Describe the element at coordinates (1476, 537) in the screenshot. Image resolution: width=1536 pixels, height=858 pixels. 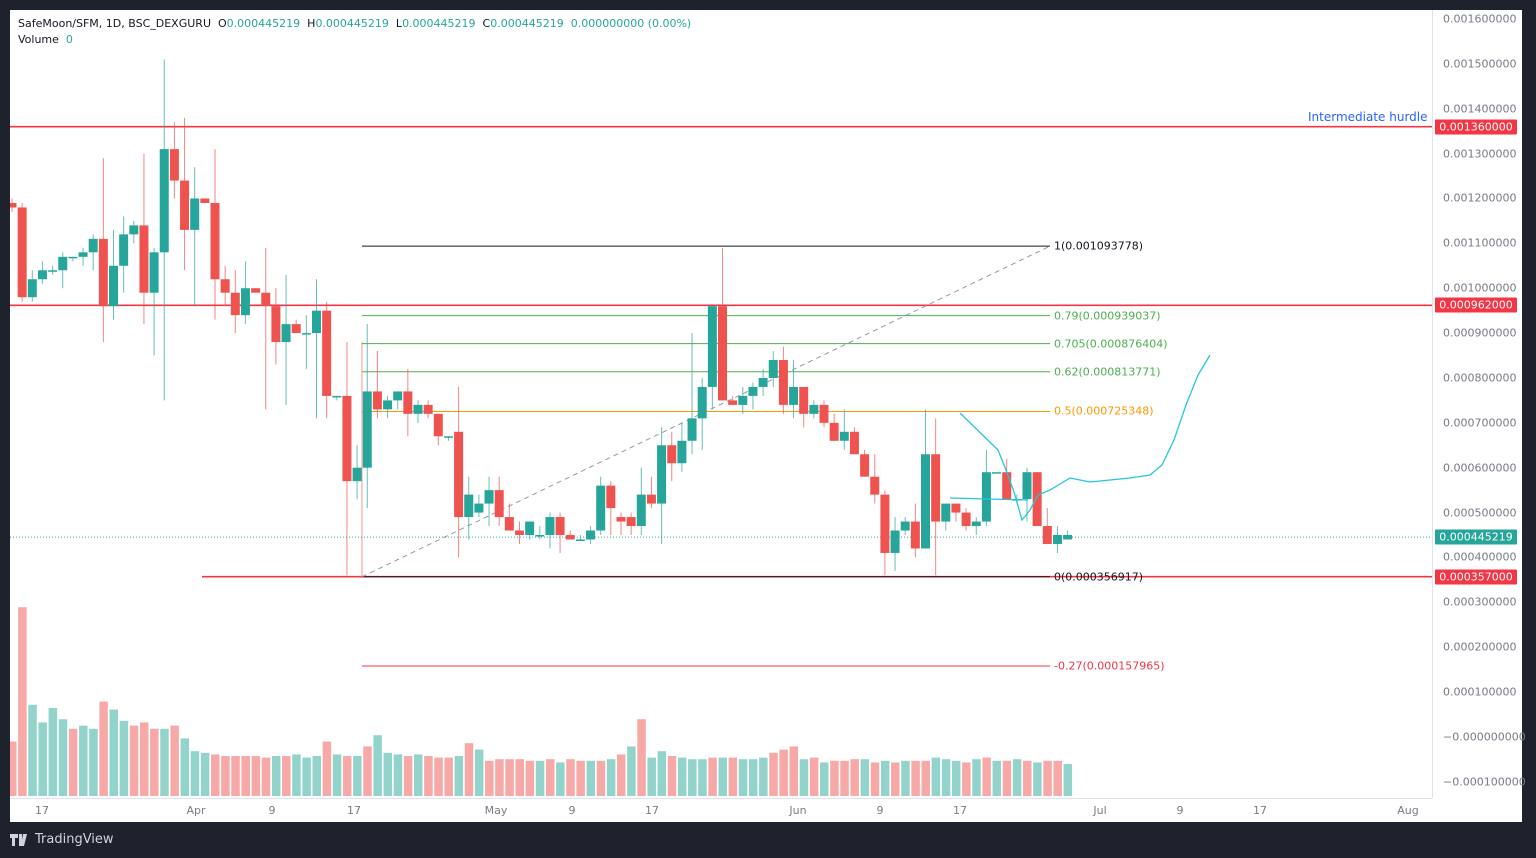
I see `price-level-tag: 0.000445219` at that location.